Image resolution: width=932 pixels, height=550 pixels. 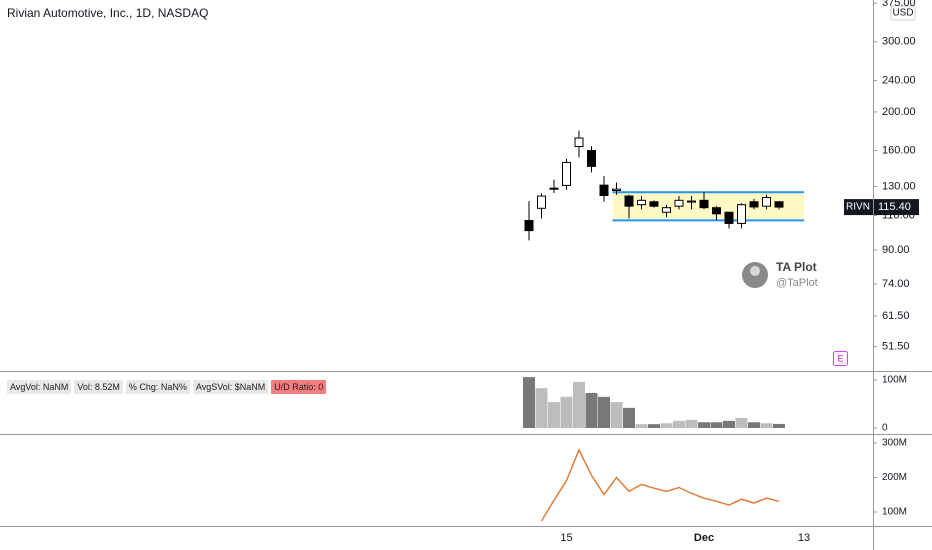 I want to click on y-tick-label: 200M, so click(x=894, y=477).